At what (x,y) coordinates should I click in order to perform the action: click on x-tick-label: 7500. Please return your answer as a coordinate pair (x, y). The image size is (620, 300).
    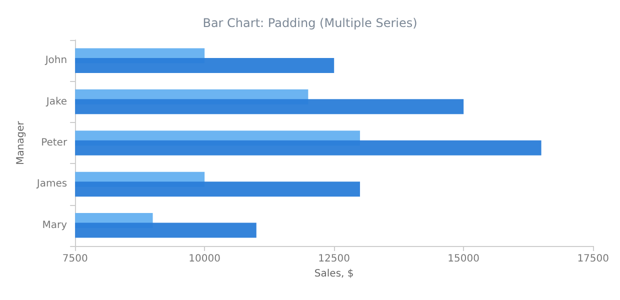
    Looking at the image, I should click on (75, 259).